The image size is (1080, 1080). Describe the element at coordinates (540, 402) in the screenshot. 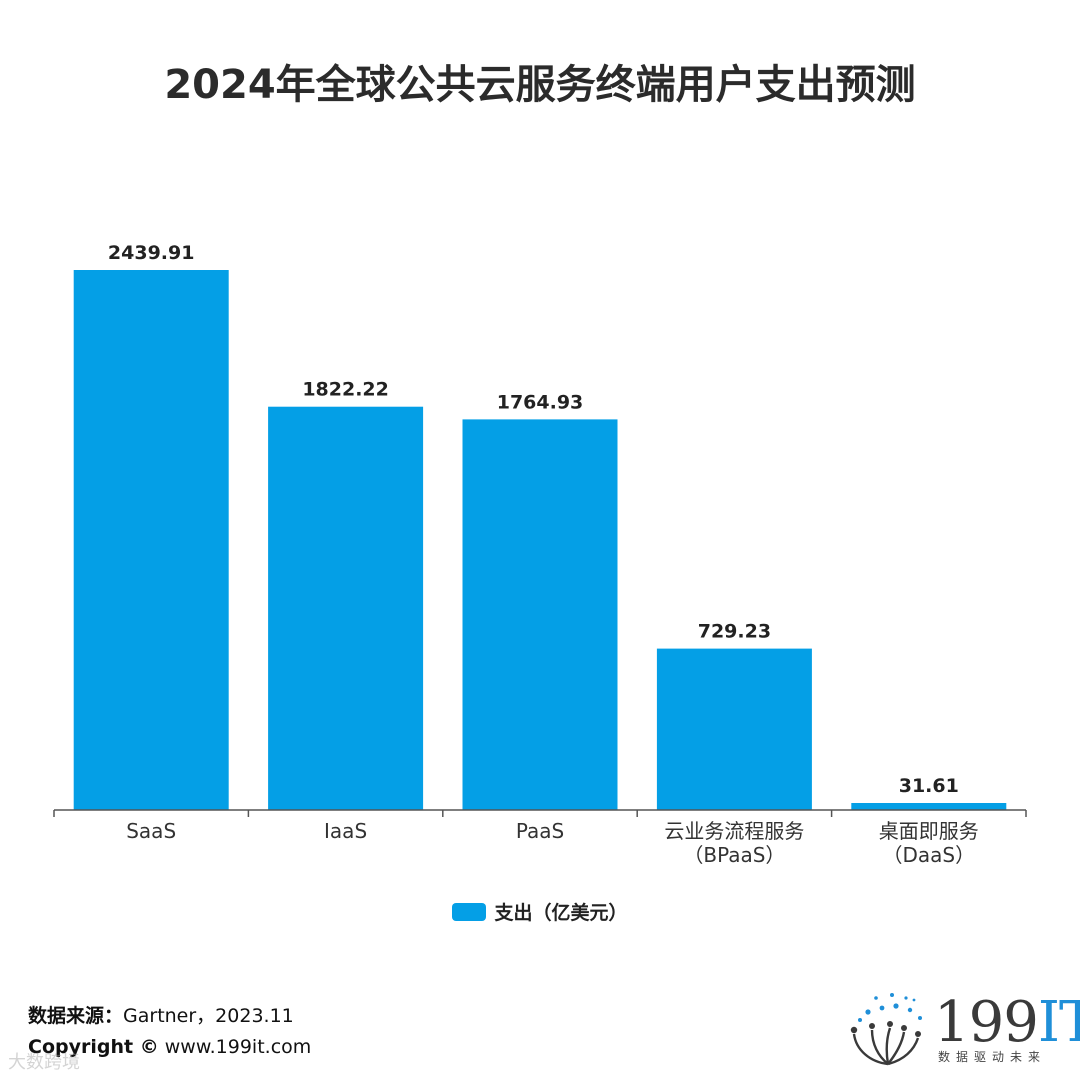

I see `data-label-2: 1764.93` at that location.